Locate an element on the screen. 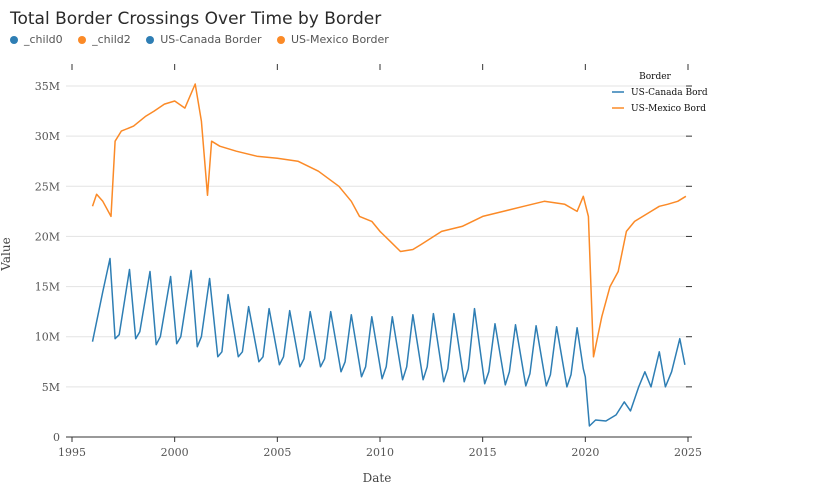 This screenshot has width=817, height=499. x-tick-label: 1995 is located at coordinates (72, 452).